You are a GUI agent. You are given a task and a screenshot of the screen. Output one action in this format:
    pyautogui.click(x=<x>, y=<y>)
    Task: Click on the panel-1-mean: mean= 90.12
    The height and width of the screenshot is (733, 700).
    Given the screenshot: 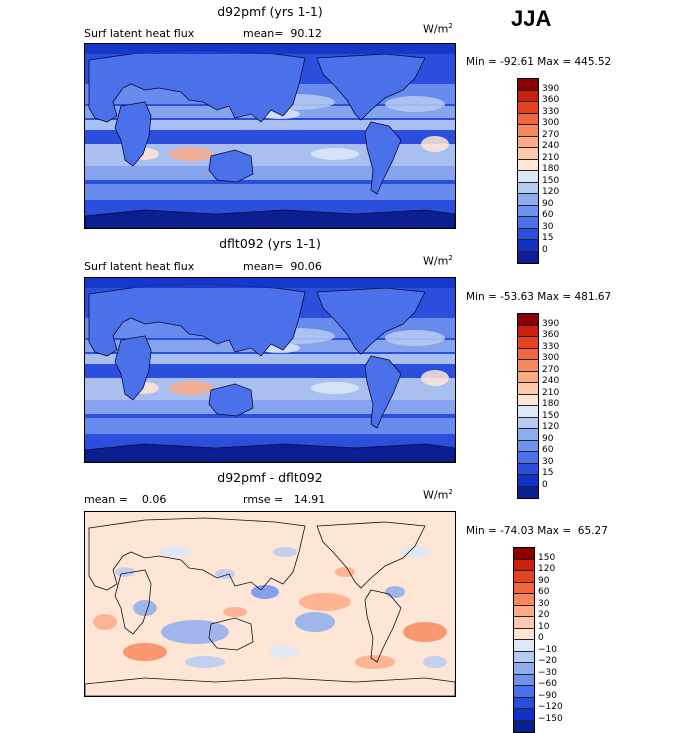 What is the action you would take?
    pyautogui.click(x=282, y=33)
    